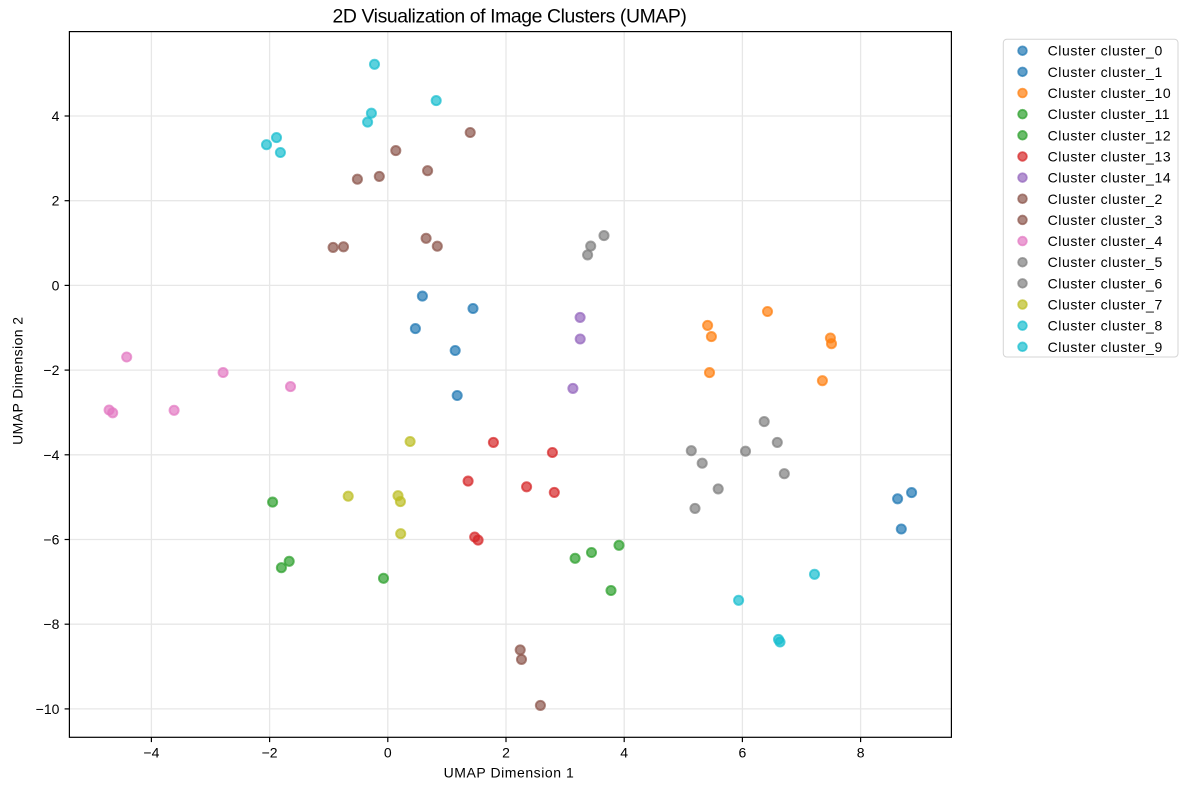 Image resolution: width=1187 pixels, height=795 pixels. What do you see at coordinates (1105, 347) in the screenshot?
I see `svg-text: Cluster cluster_9` at bounding box center [1105, 347].